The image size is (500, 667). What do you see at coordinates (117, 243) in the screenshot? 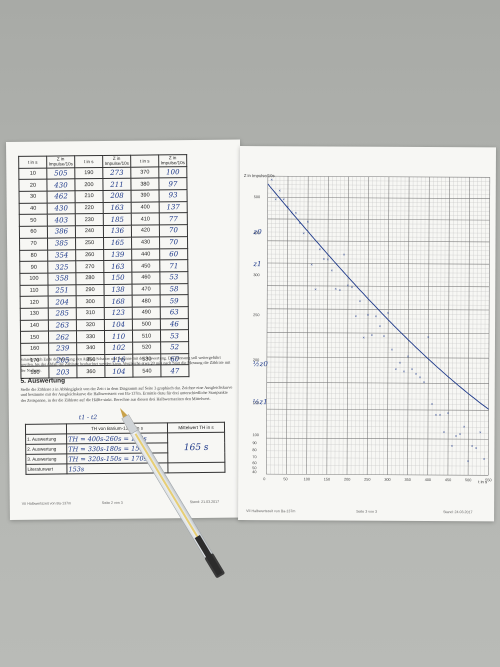
I see `count-cell: 165` at bounding box center [117, 243].